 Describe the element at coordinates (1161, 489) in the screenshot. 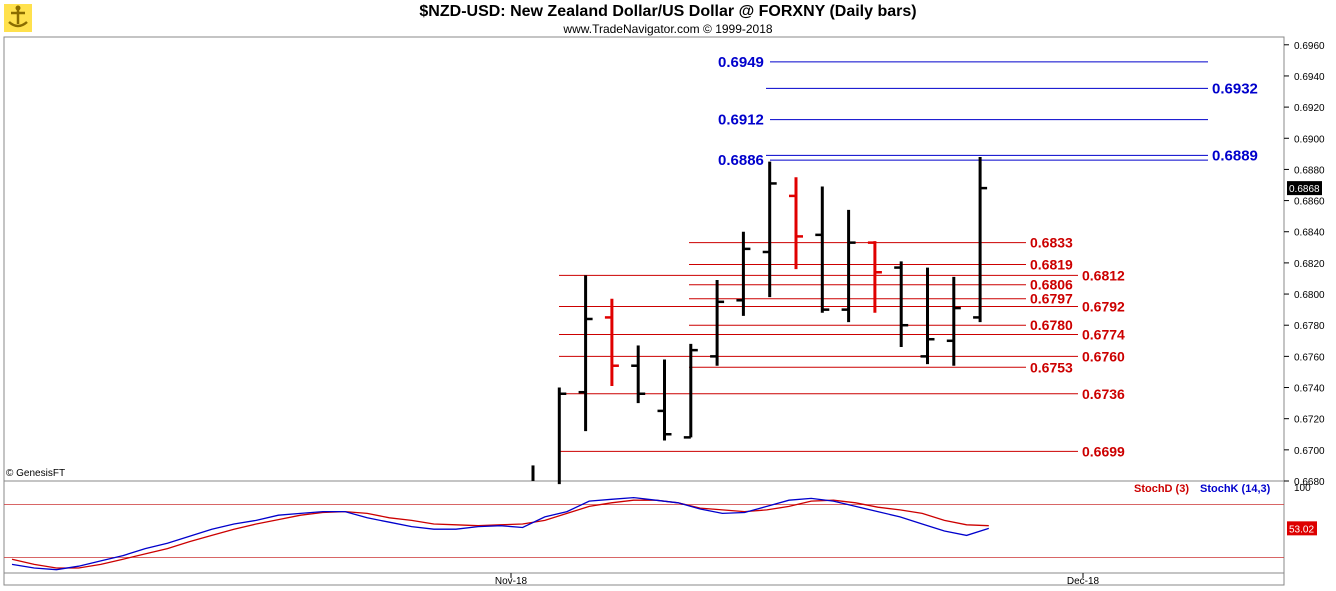

I see `stoch-d-legend: StochD (3)` at that location.